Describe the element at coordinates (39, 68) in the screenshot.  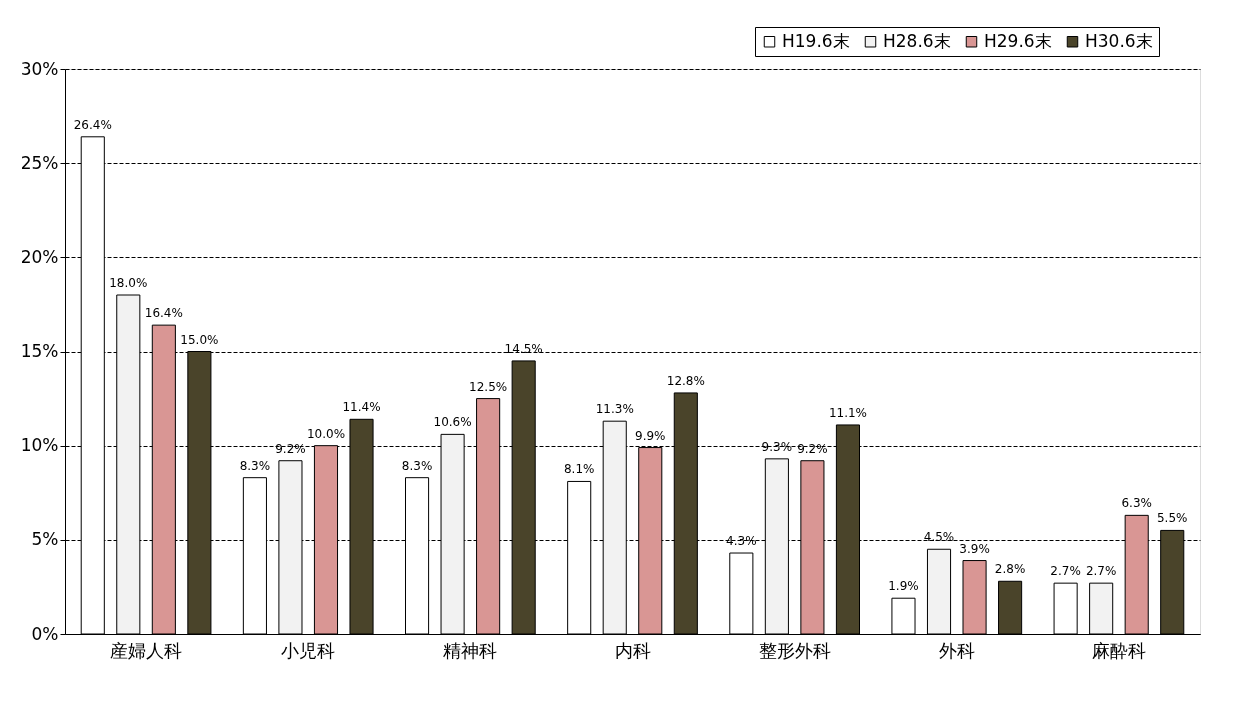
I see `y-tick-label: 30%` at that location.